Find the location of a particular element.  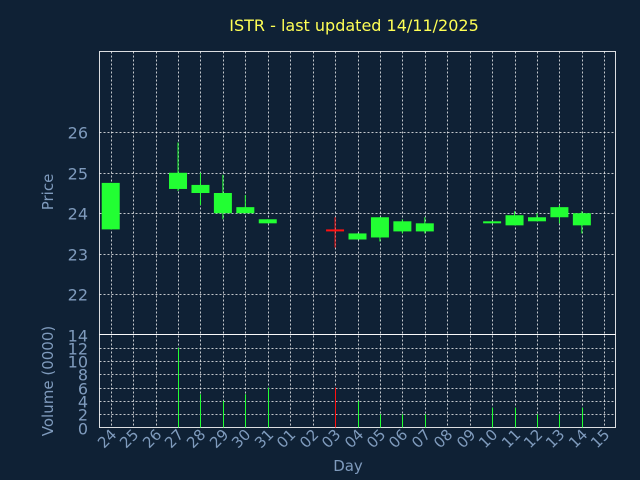

volume-bars-layer is located at coordinates (380, 387).